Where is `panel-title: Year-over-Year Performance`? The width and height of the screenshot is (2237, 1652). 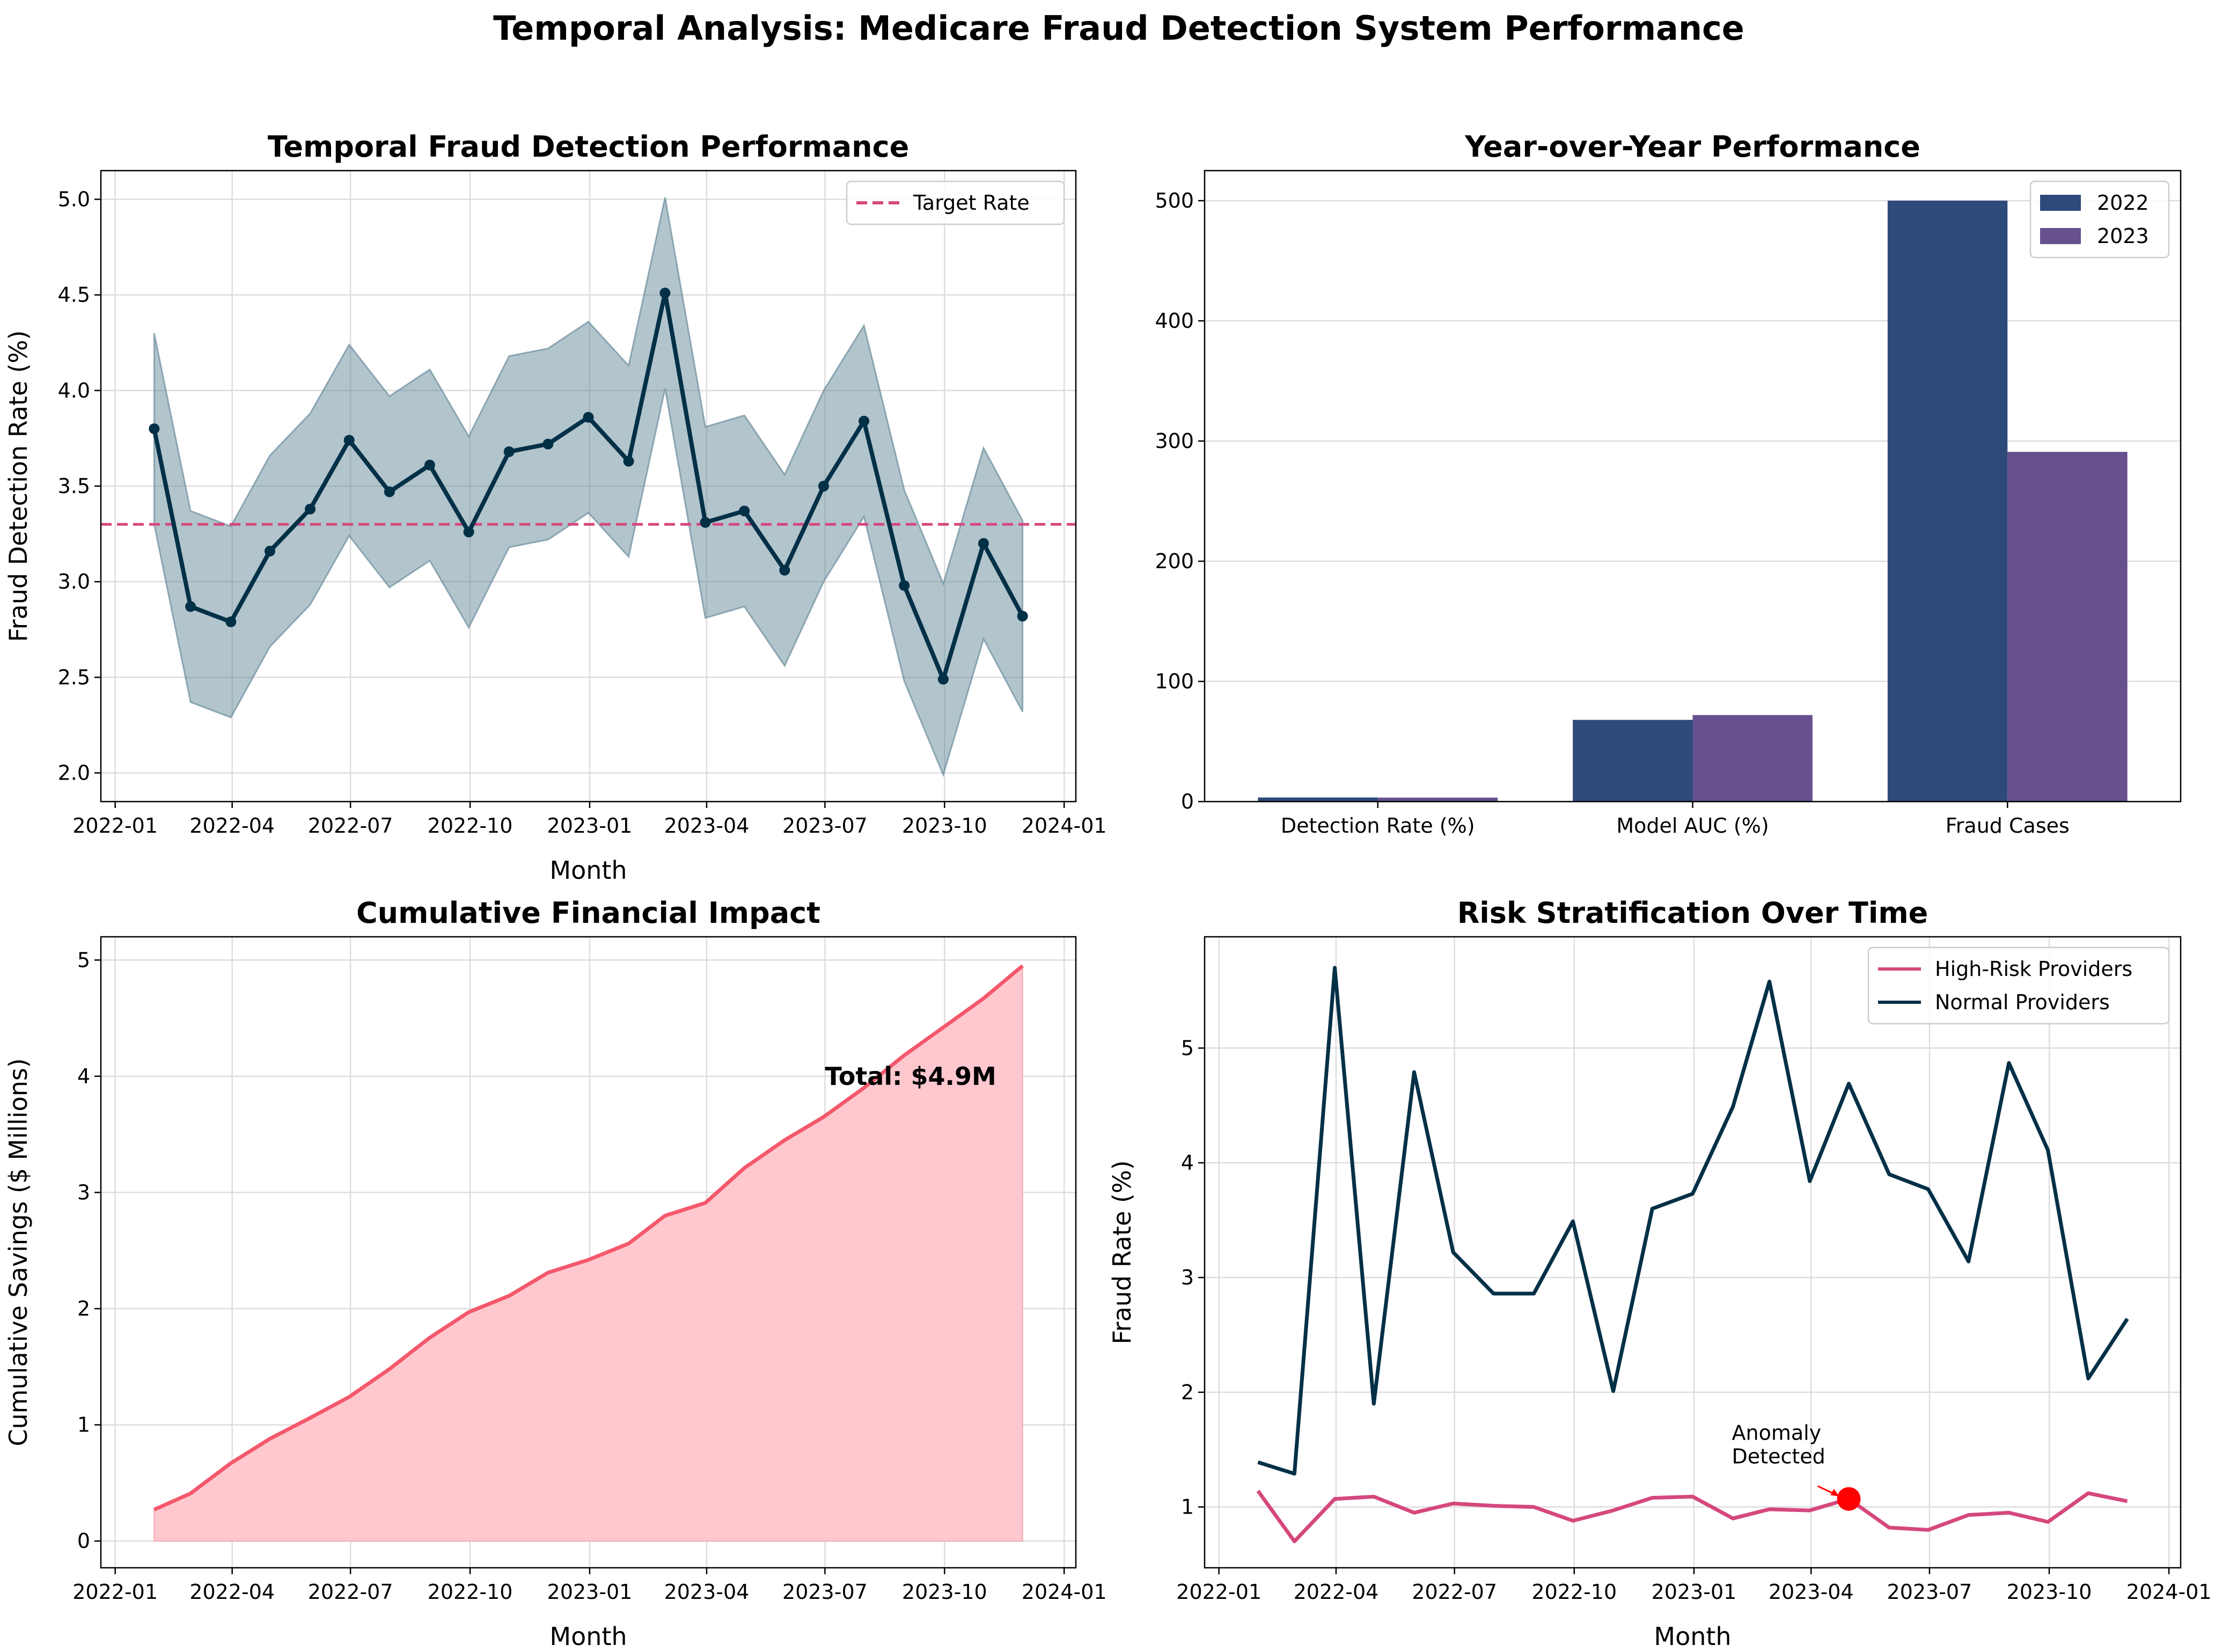
panel-title: Year-over-Year Performance is located at coordinates (1692, 147).